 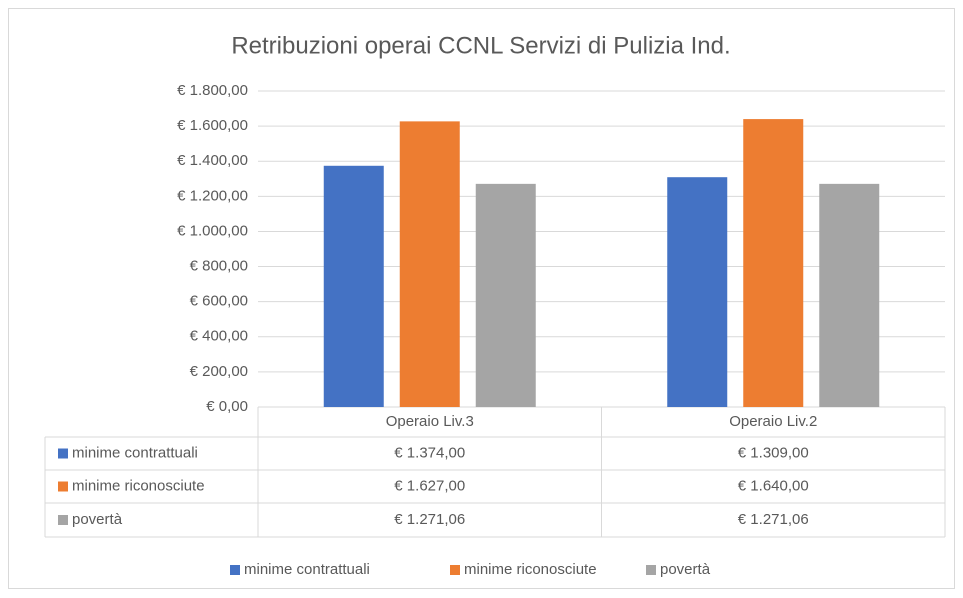 I want to click on y-tick-label: € 400,00, so click(x=219, y=336).